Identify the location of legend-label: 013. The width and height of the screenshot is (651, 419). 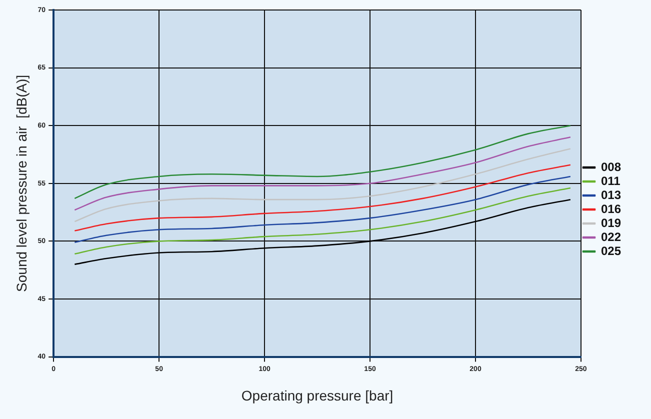
(611, 195).